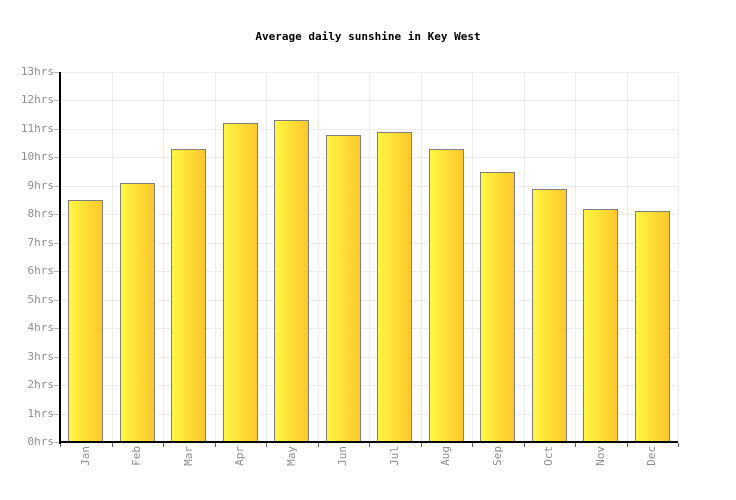 The height and width of the screenshot is (500, 736). What do you see at coordinates (292, 281) in the screenshot?
I see `bar-may` at bounding box center [292, 281].